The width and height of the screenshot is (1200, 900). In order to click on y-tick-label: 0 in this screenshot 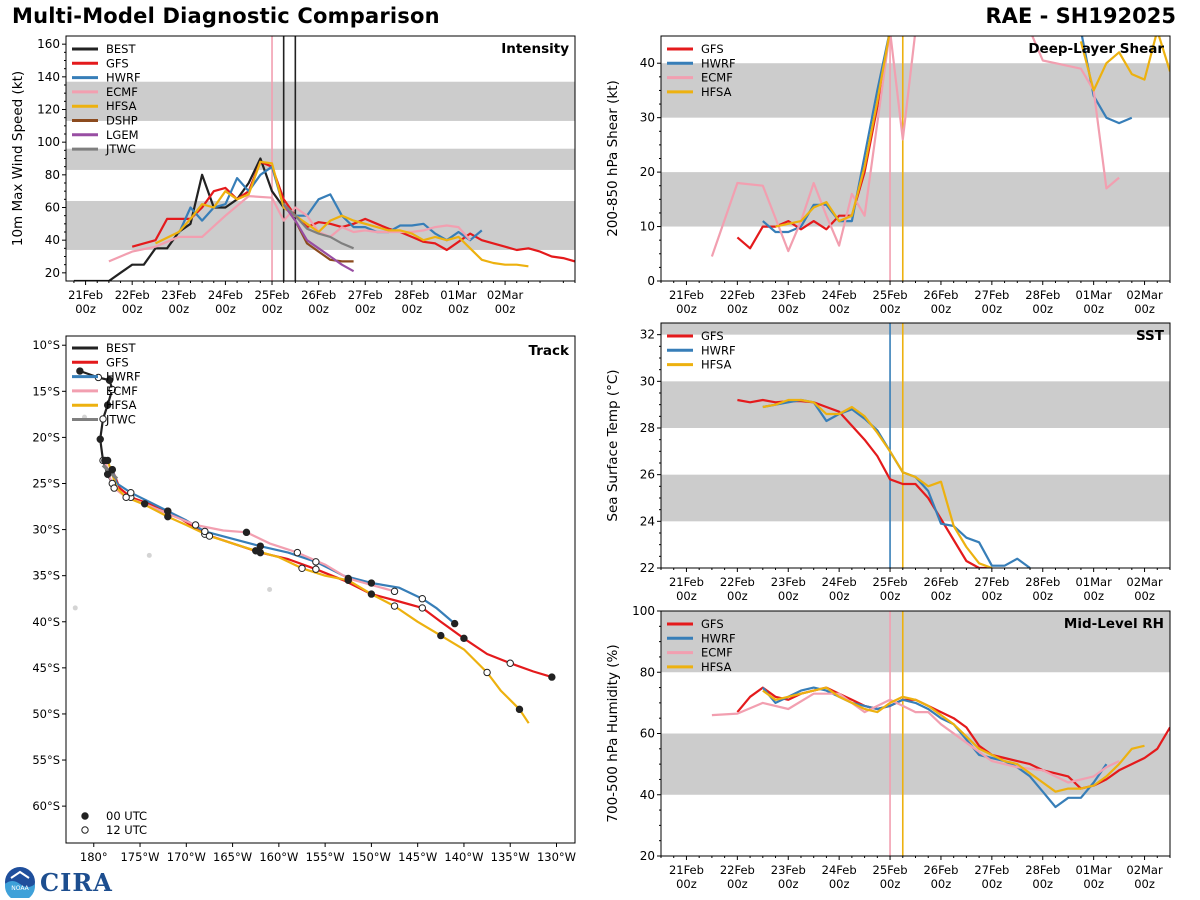, I will do `click(651, 281)`.